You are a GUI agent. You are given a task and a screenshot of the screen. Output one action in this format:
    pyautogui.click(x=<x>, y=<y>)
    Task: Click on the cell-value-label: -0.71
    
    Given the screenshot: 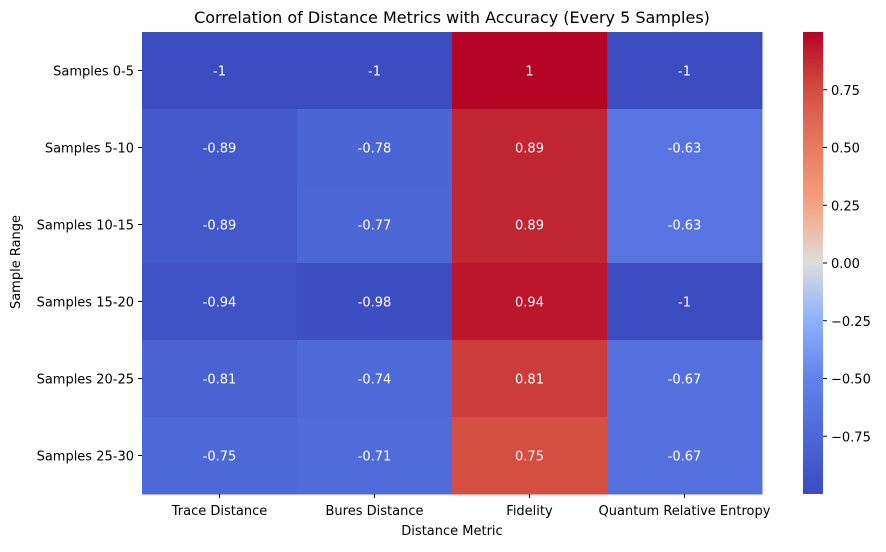 What is the action you would take?
    pyautogui.click(x=375, y=457)
    